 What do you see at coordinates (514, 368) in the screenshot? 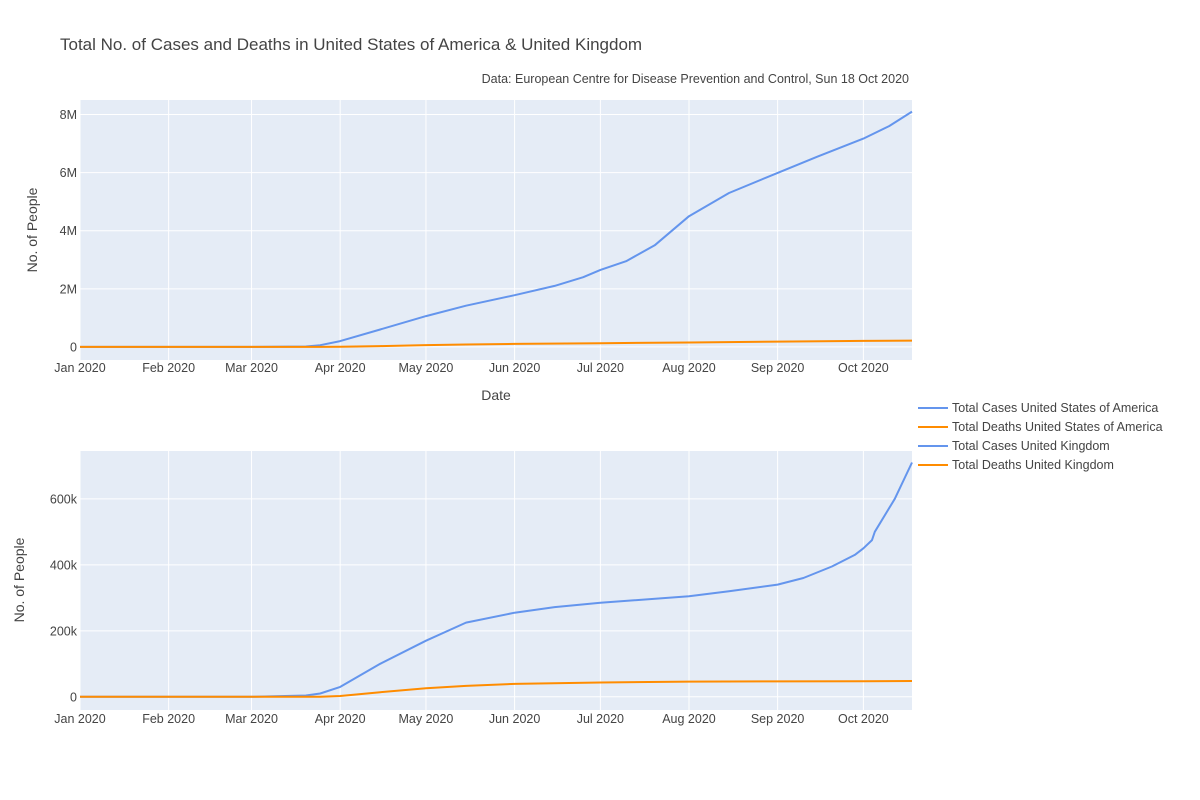
I see `x-tick-label-us-5: Jun 2020` at bounding box center [514, 368].